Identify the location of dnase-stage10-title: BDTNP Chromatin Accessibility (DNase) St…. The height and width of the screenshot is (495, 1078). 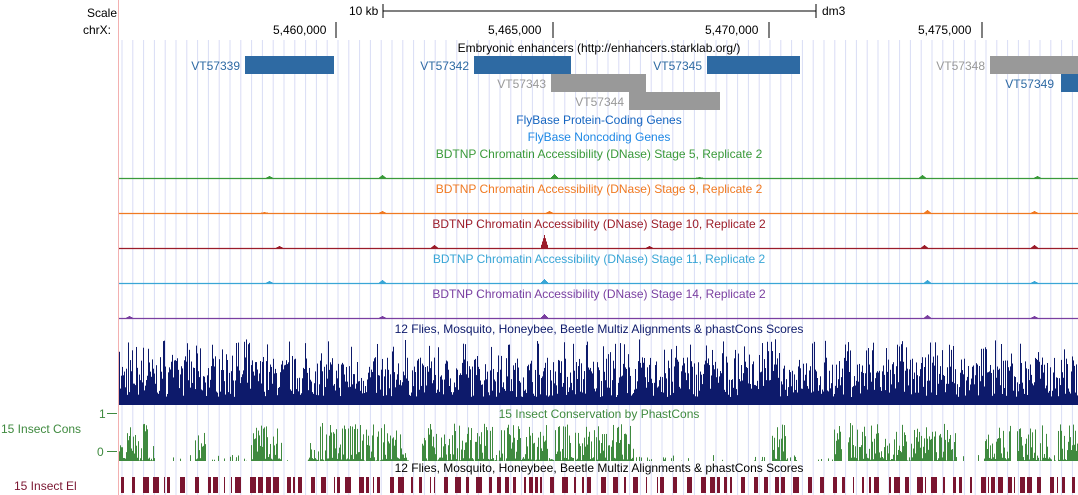
(599, 224).